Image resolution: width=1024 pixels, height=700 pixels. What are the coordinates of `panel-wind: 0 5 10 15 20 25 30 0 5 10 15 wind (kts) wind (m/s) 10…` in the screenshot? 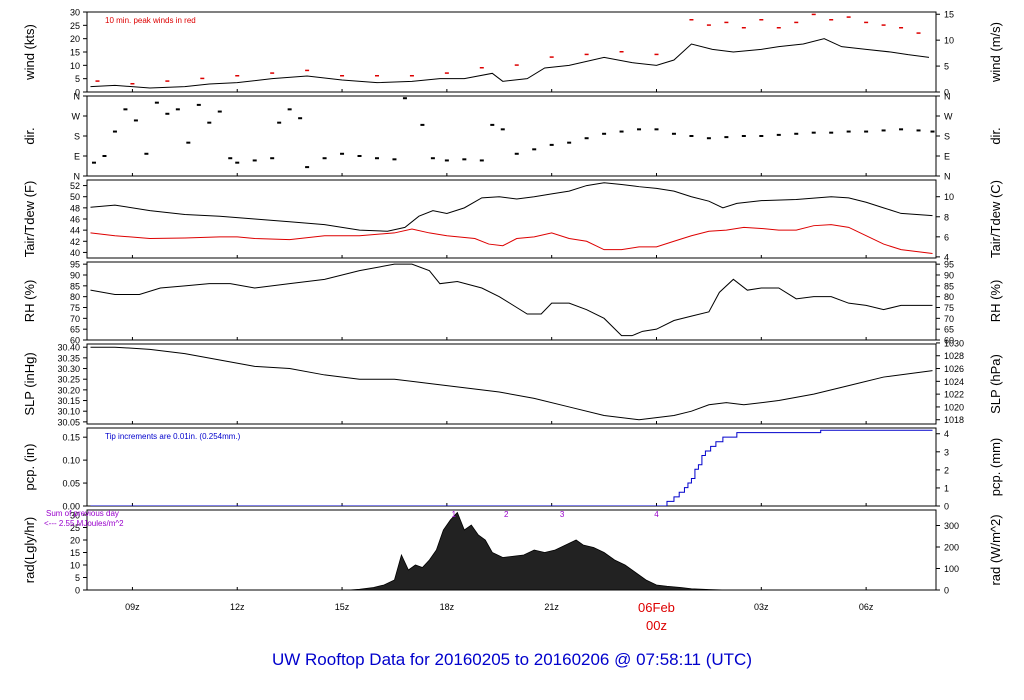 It's located at (512, 53).